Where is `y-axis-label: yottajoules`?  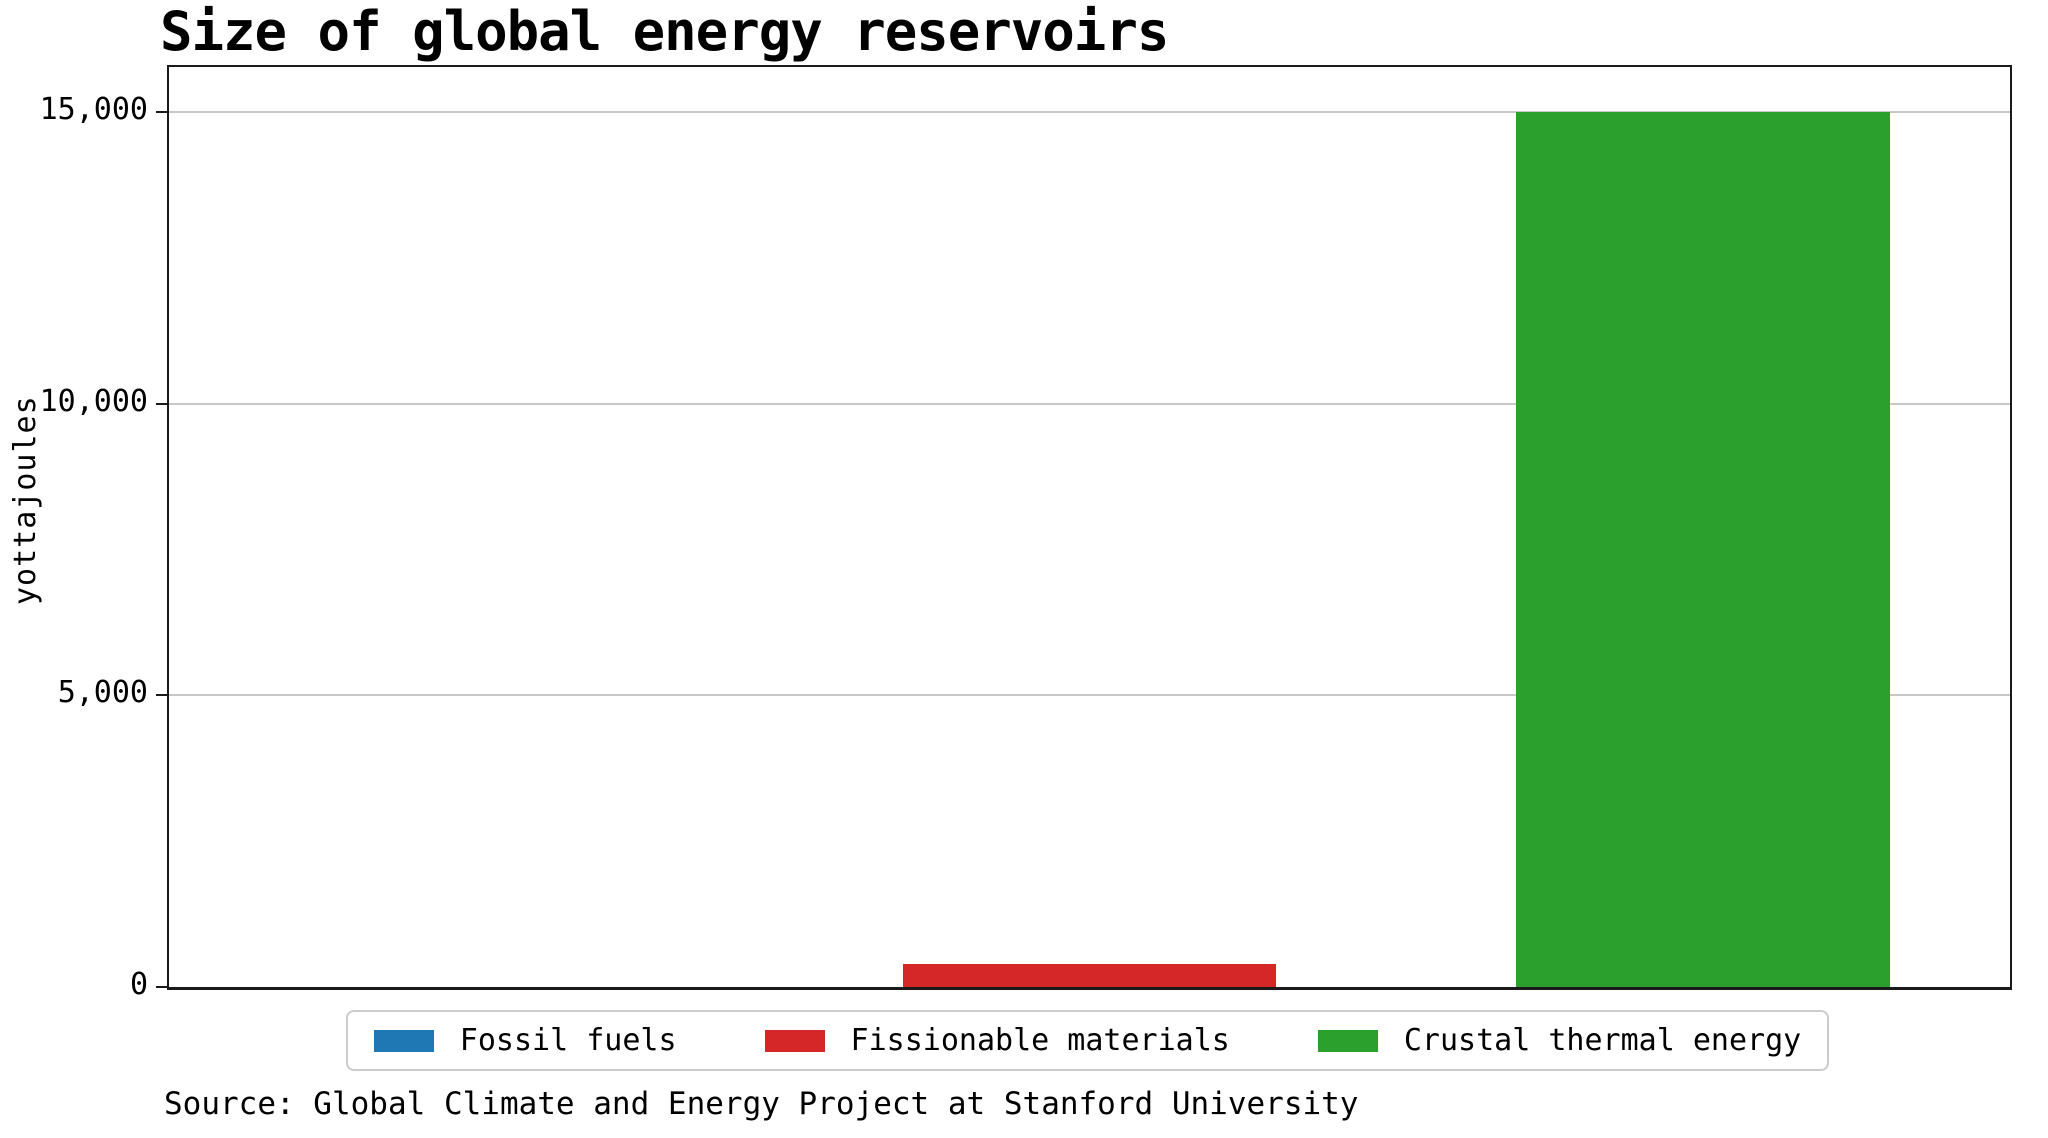 y-axis-label: yottajoules is located at coordinates (25, 500).